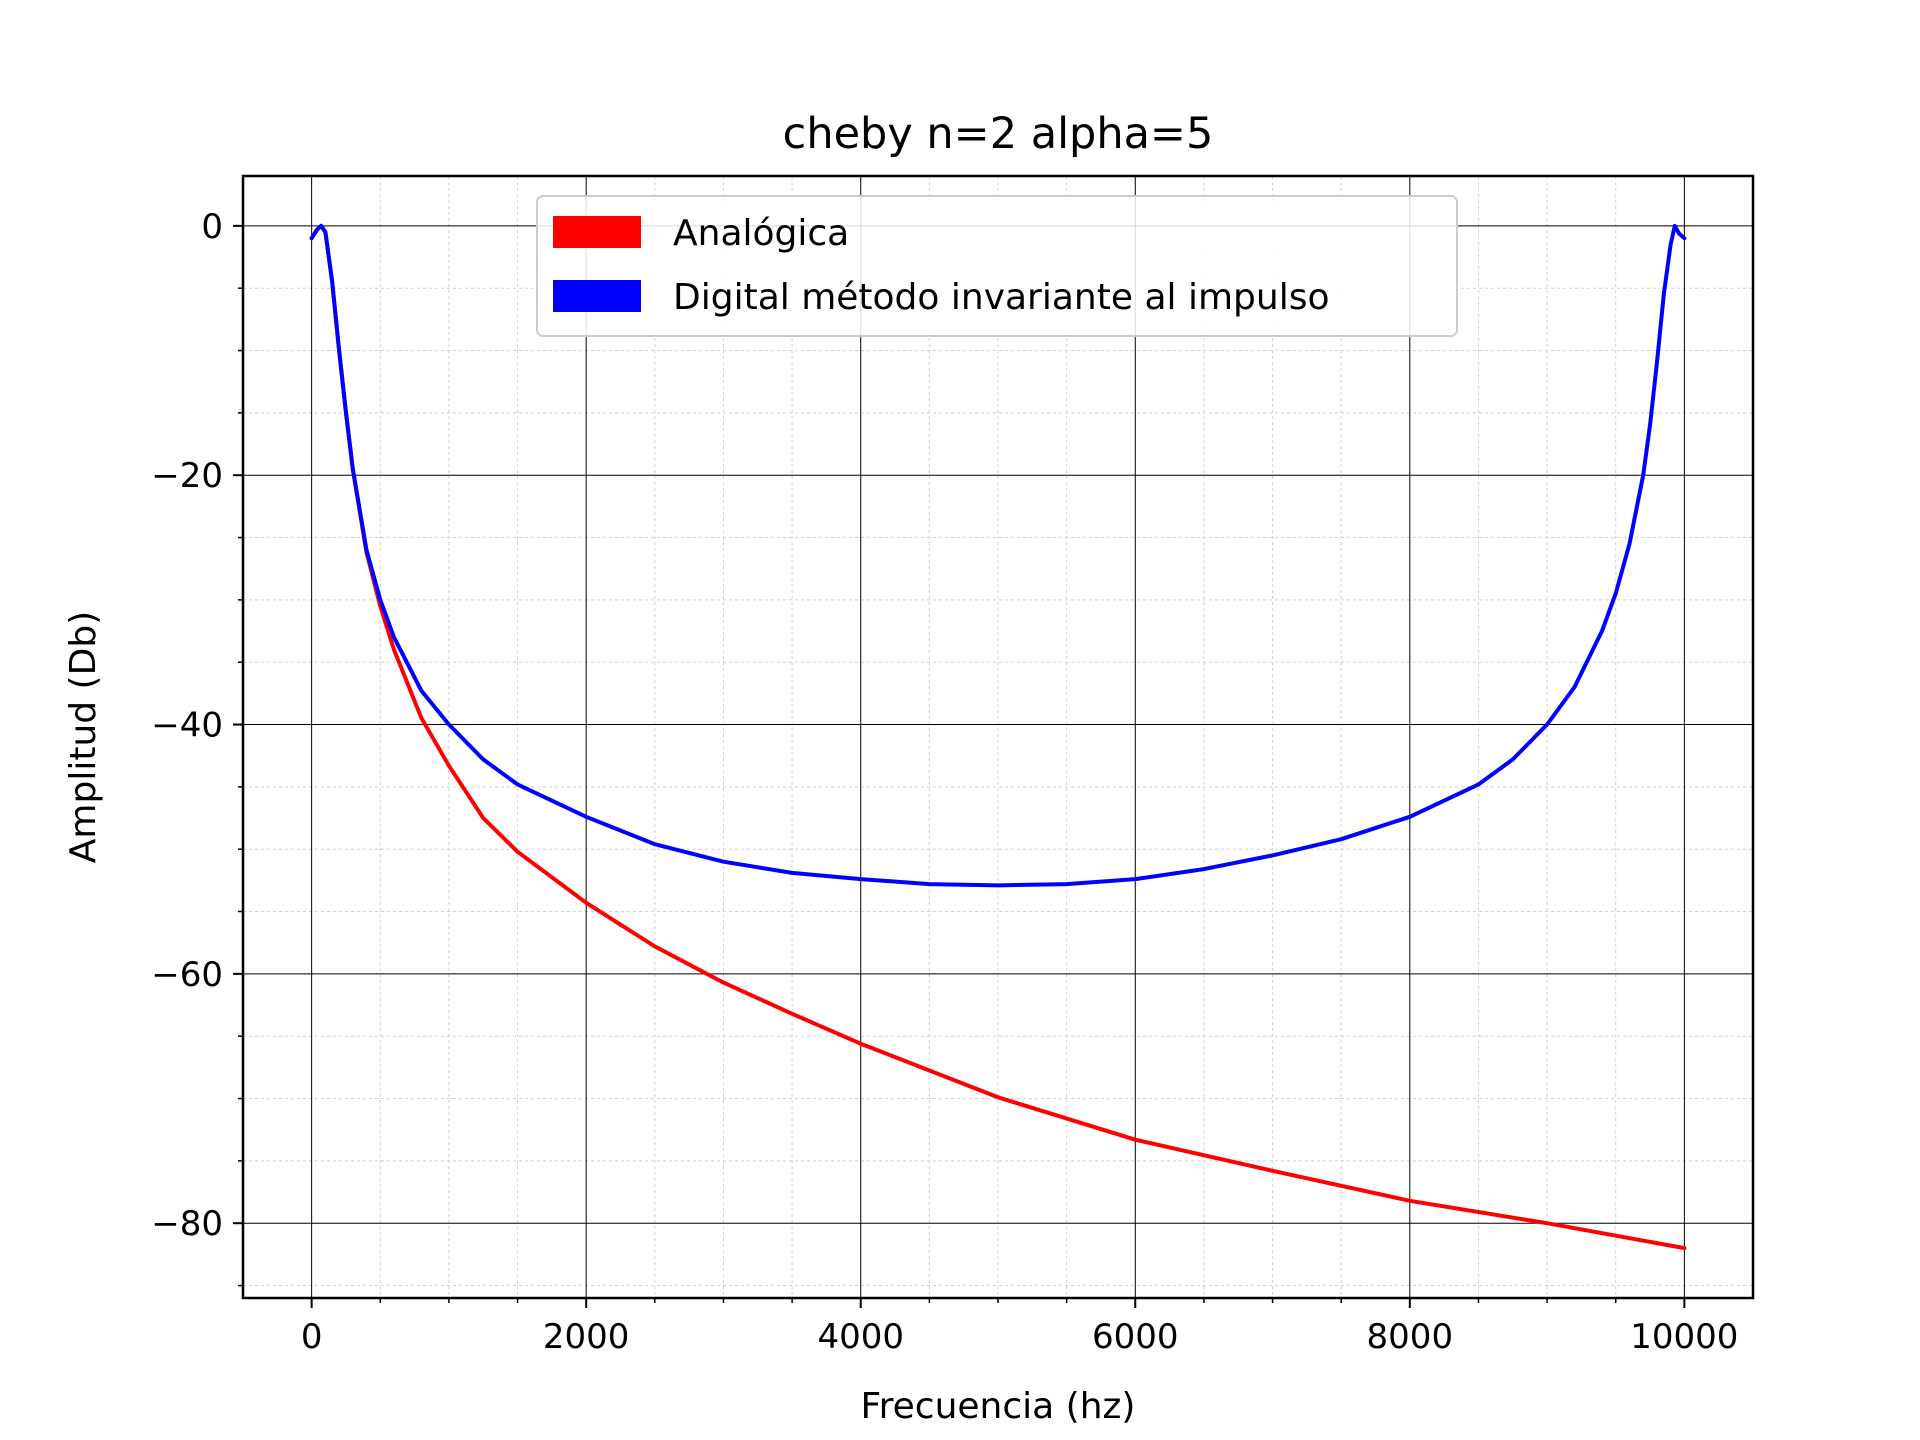  Describe the element at coordinates (597, 296) in the screenshot. I see `legend-swatch-digital` at that location.